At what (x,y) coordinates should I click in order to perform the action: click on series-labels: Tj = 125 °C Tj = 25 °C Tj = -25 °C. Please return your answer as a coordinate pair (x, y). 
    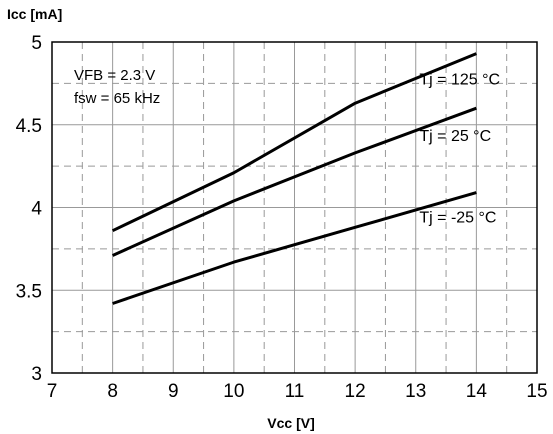
    Looking at the image, I should click on (459, 149).